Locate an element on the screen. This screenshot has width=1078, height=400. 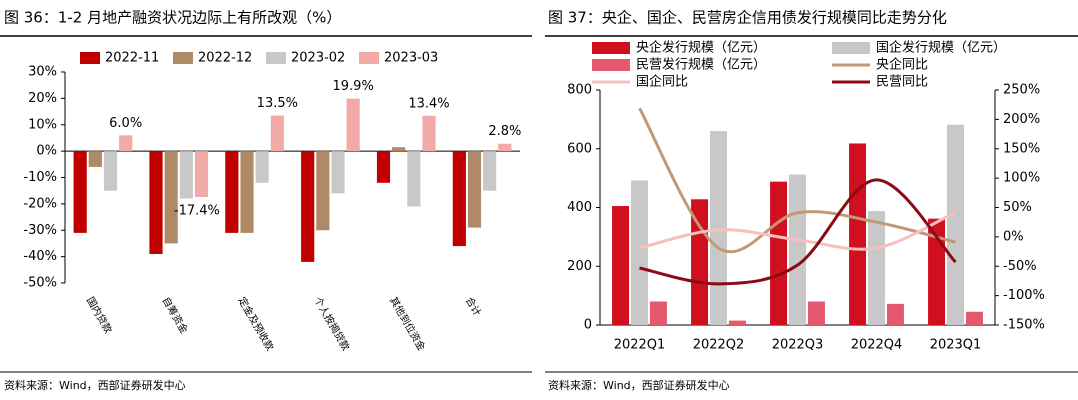
y-tick-label: -30% is located at coordinates (40, 230).